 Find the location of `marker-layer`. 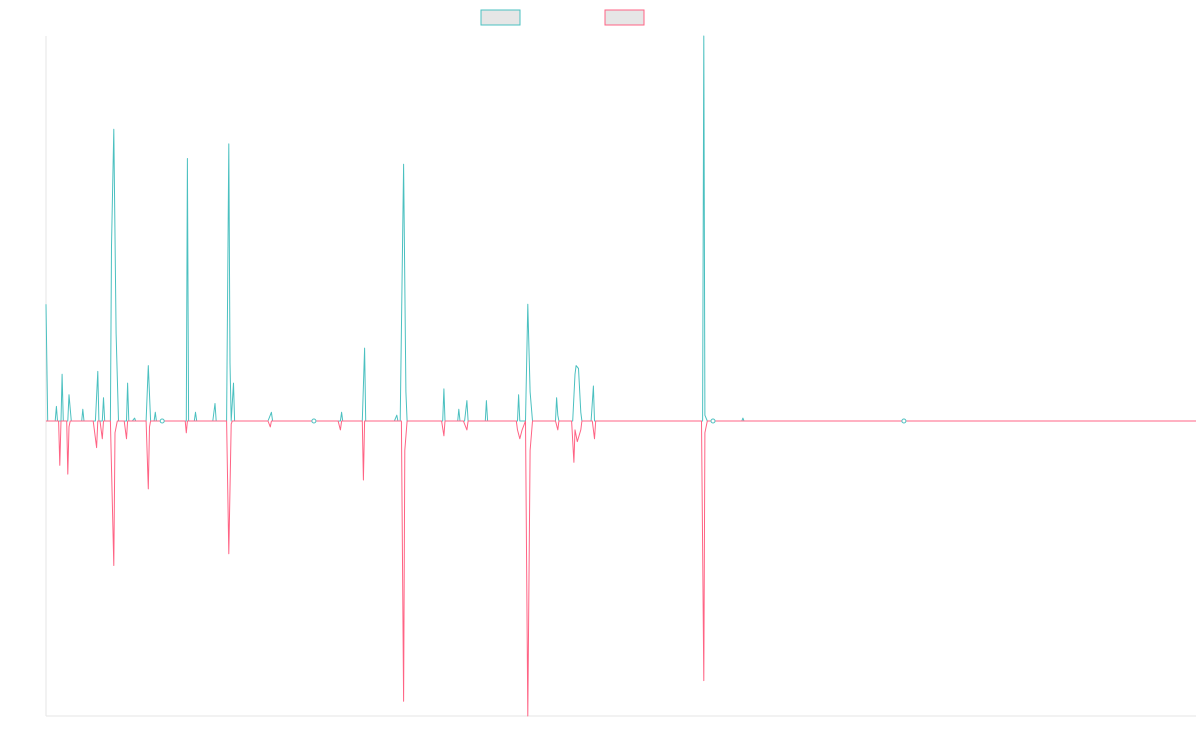

marker-layer is located at coordinates (533, 421).